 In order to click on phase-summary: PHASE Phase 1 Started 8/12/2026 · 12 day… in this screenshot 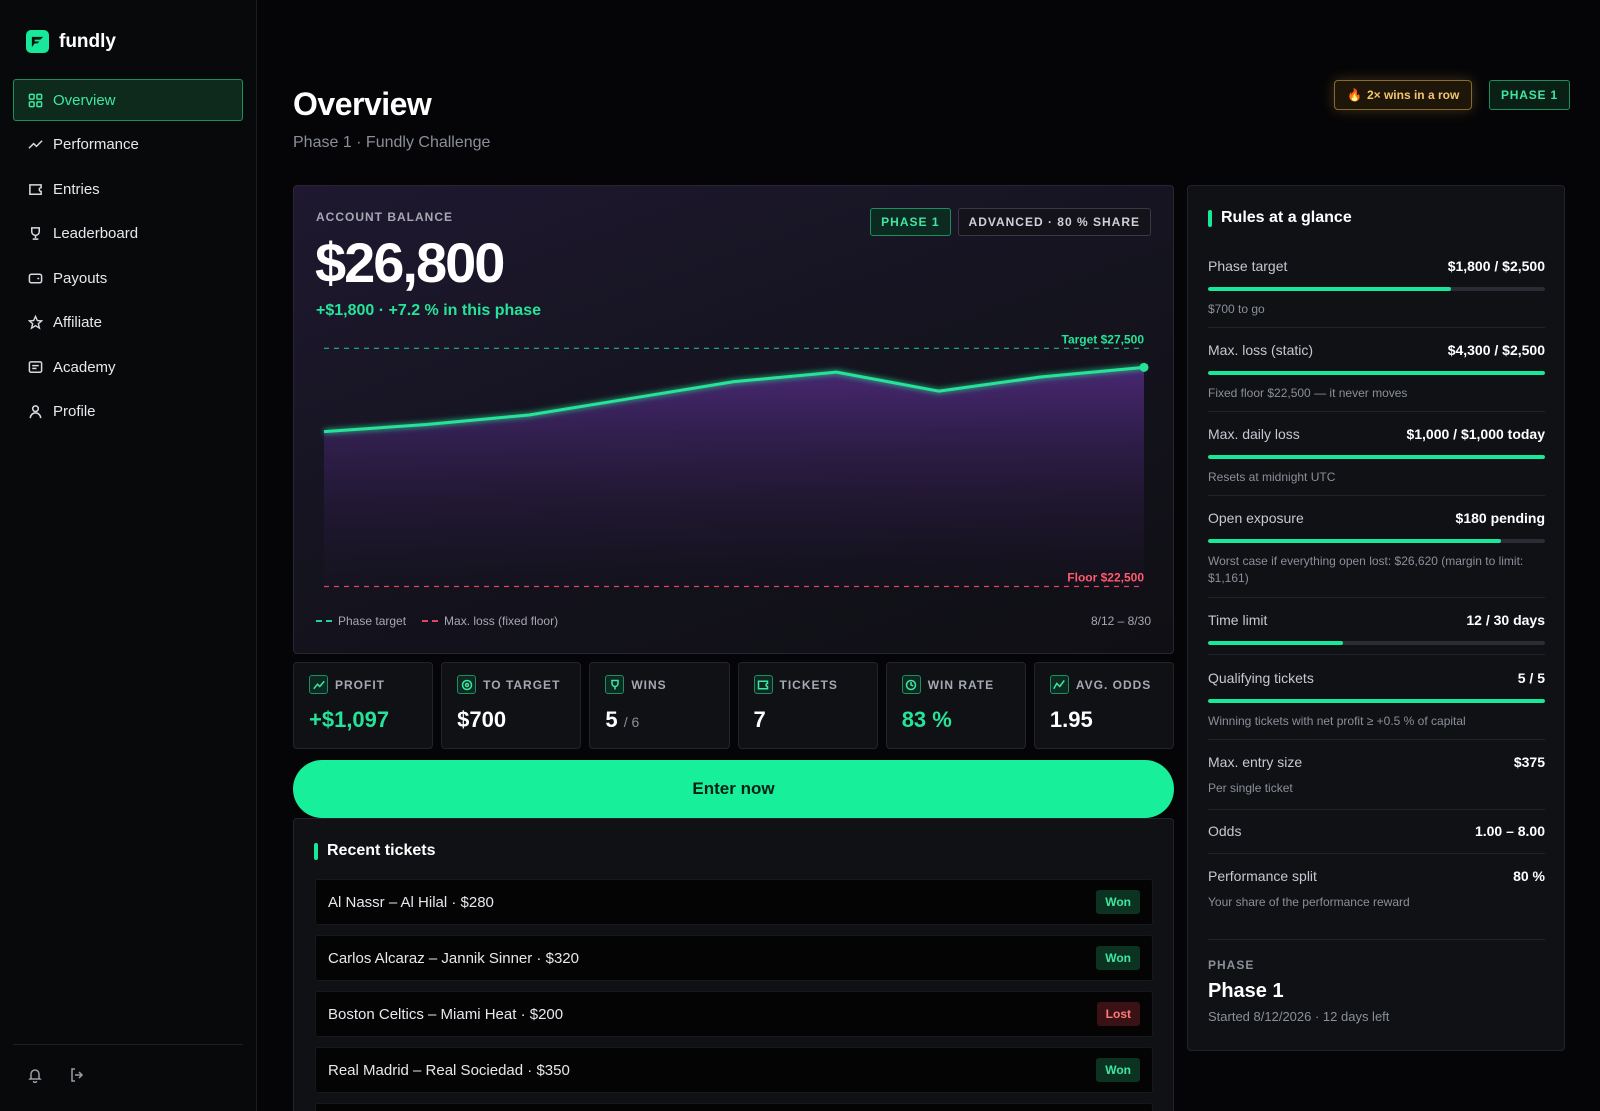, I will do `click(1298, 991)`.